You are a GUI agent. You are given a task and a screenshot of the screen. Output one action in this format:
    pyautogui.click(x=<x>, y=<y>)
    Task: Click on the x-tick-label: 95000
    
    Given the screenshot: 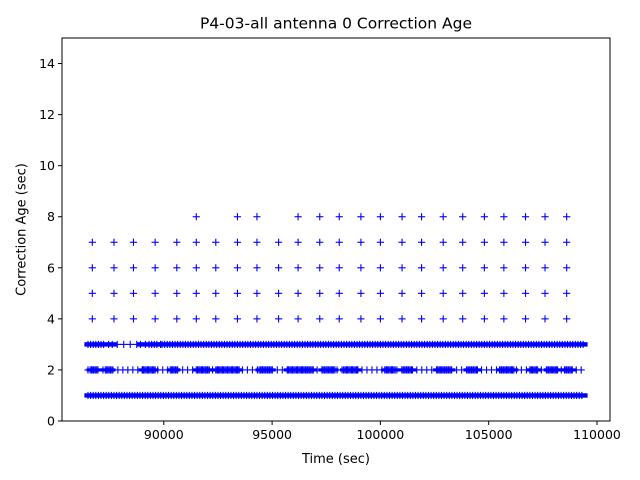 What is the action you would take?
    pyautogui.click(x=272, y=434)
    